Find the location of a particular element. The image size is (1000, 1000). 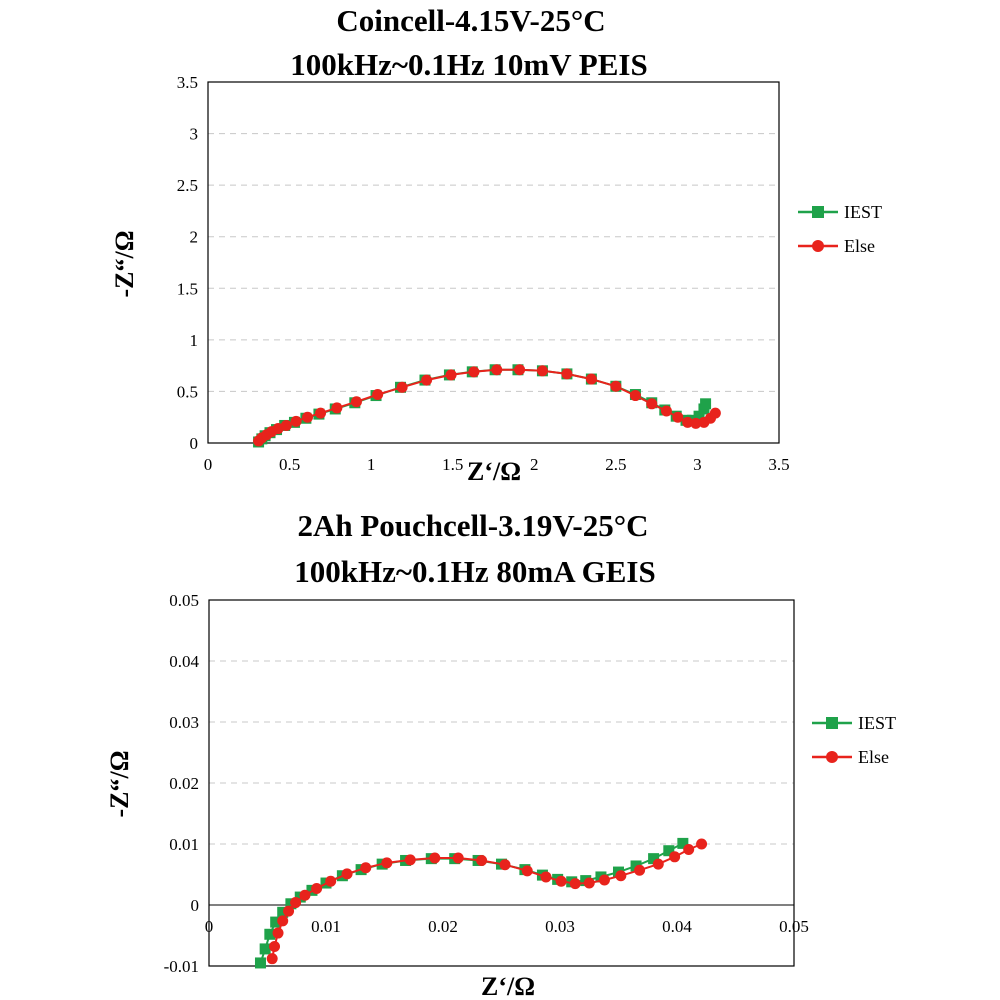

series-group is located at coordinates (487, 406).